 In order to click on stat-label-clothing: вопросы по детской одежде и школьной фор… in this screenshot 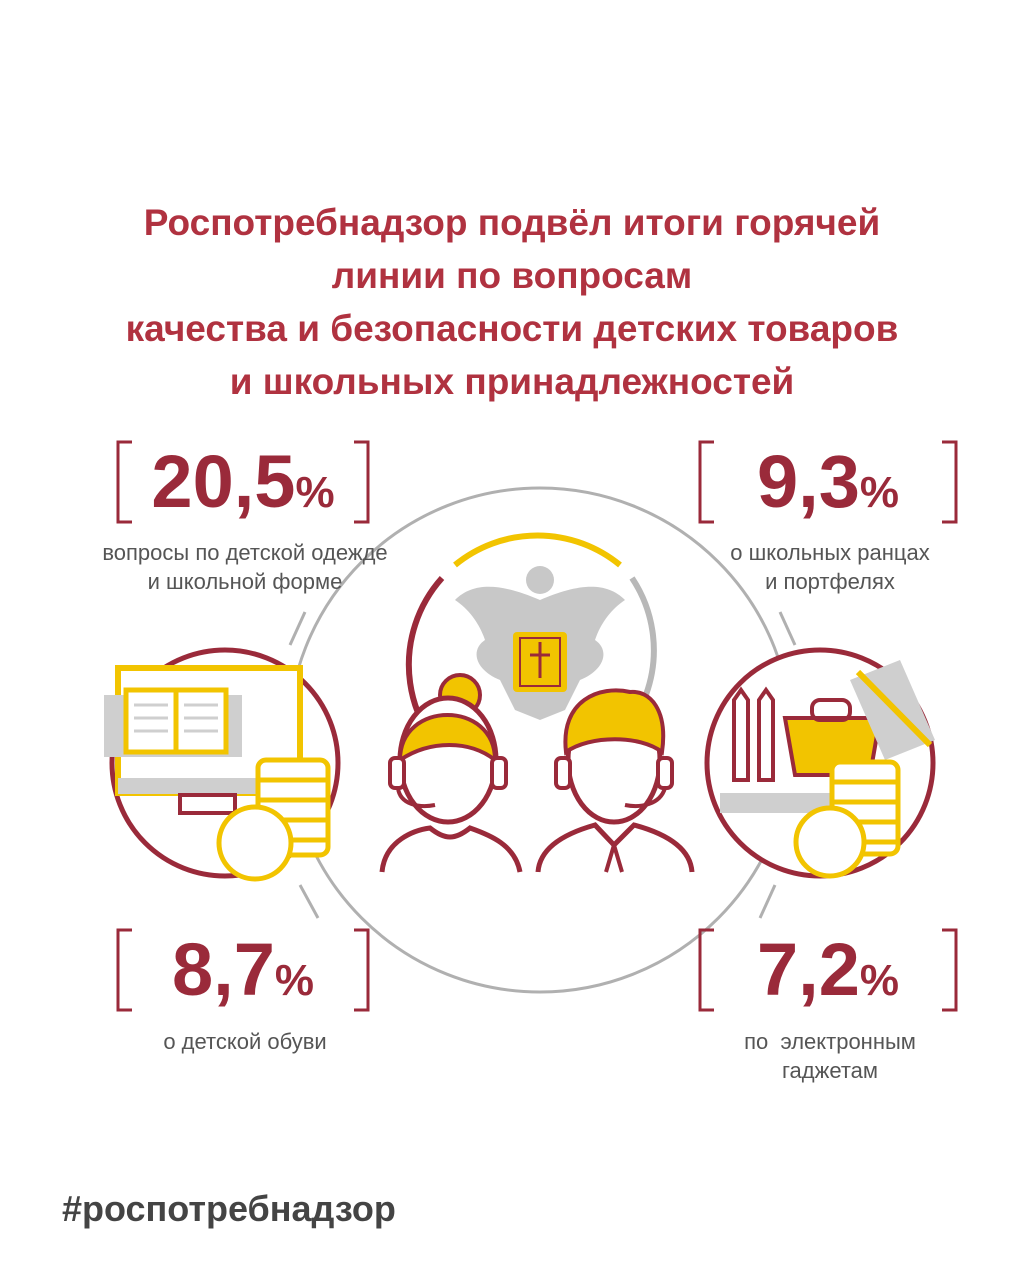, I will do `click(245, 567)`.